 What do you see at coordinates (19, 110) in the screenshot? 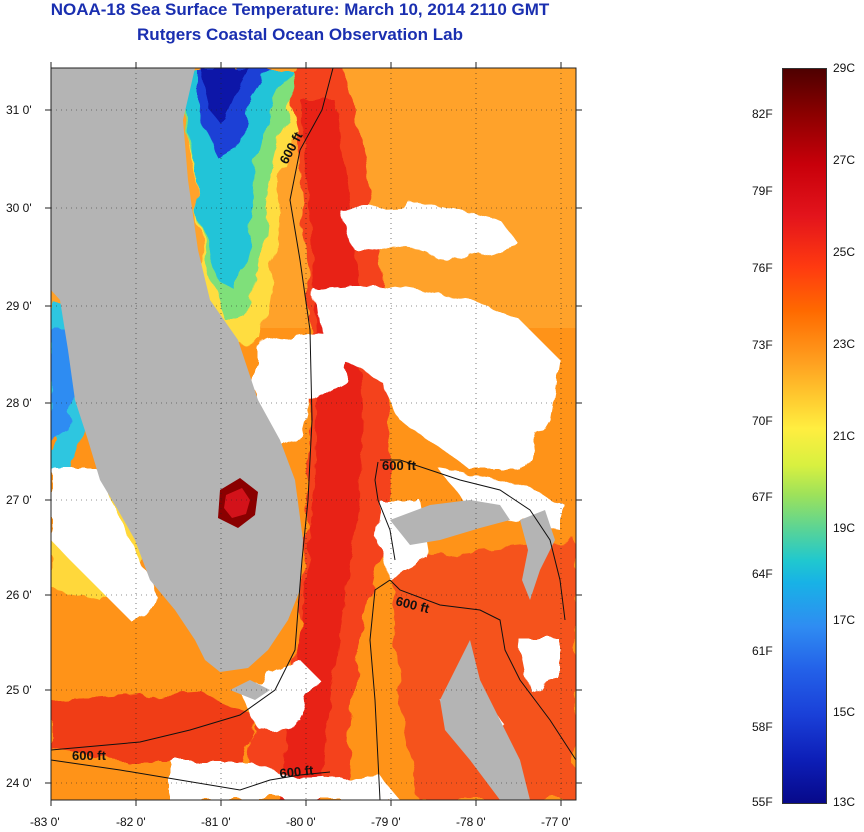
I see `lat-label: 31 0'` at bounding box center [19, 110].